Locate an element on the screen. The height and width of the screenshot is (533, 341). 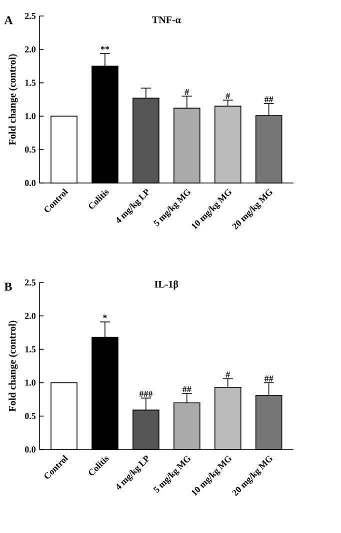
chart-title: TNF-α is located at coordinates (166, 20).